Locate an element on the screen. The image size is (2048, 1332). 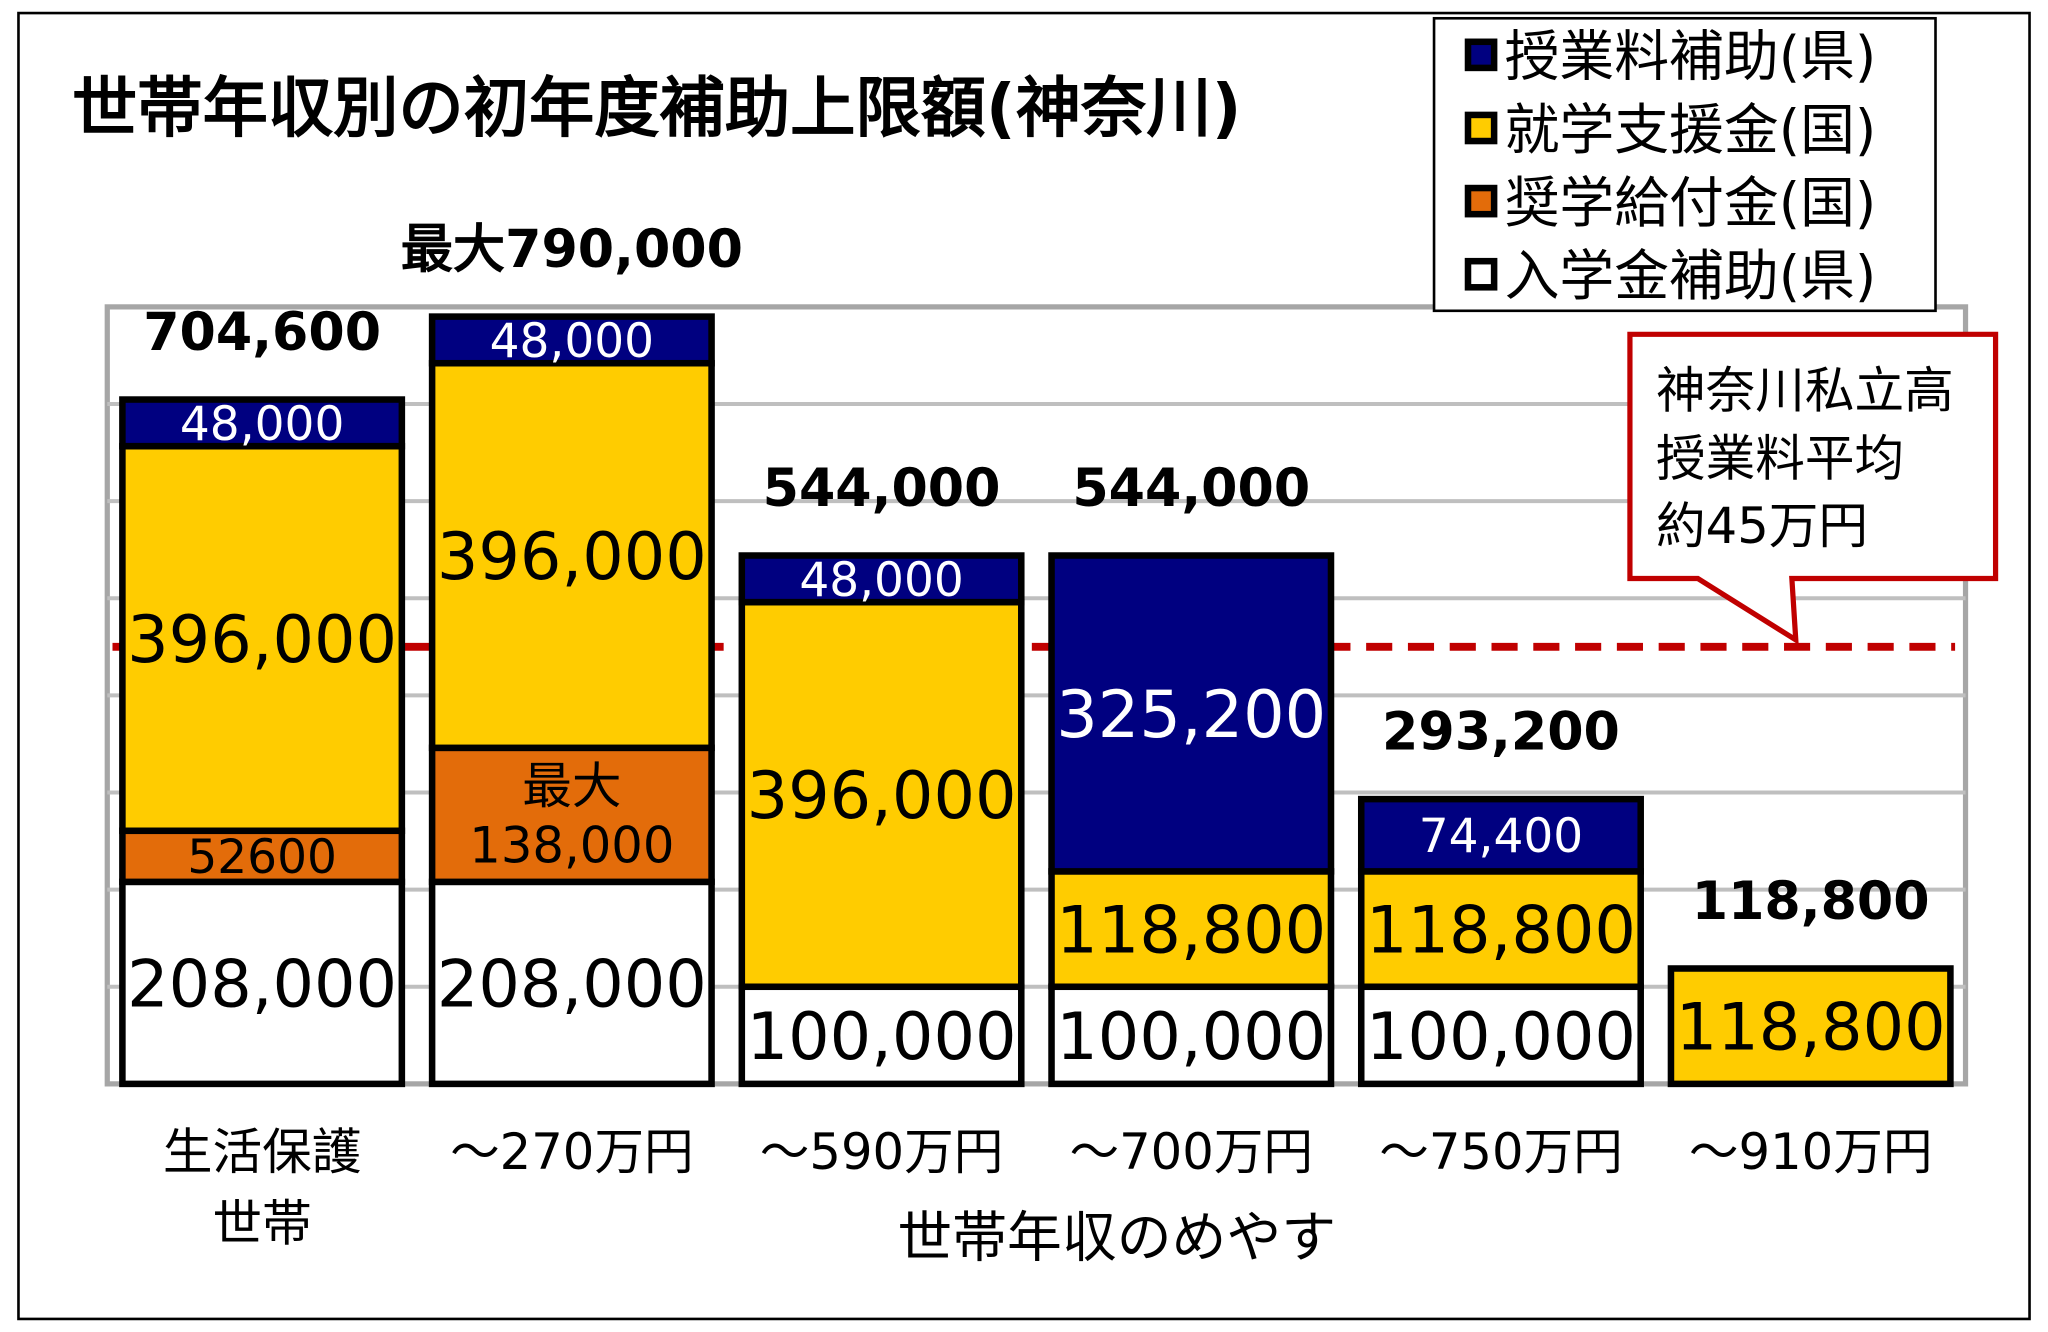
x-tick-label: 世帯 is located at coordinates (262, 1224).